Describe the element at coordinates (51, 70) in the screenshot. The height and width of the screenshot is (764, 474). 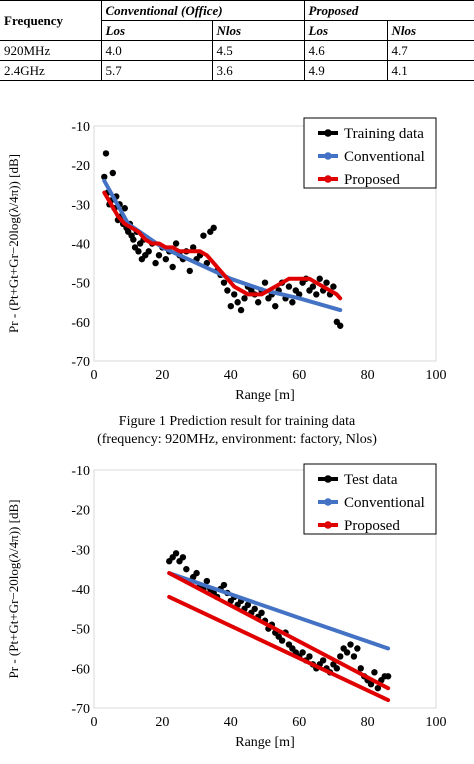
I see `table-cell: 2.4GHz` at that location.